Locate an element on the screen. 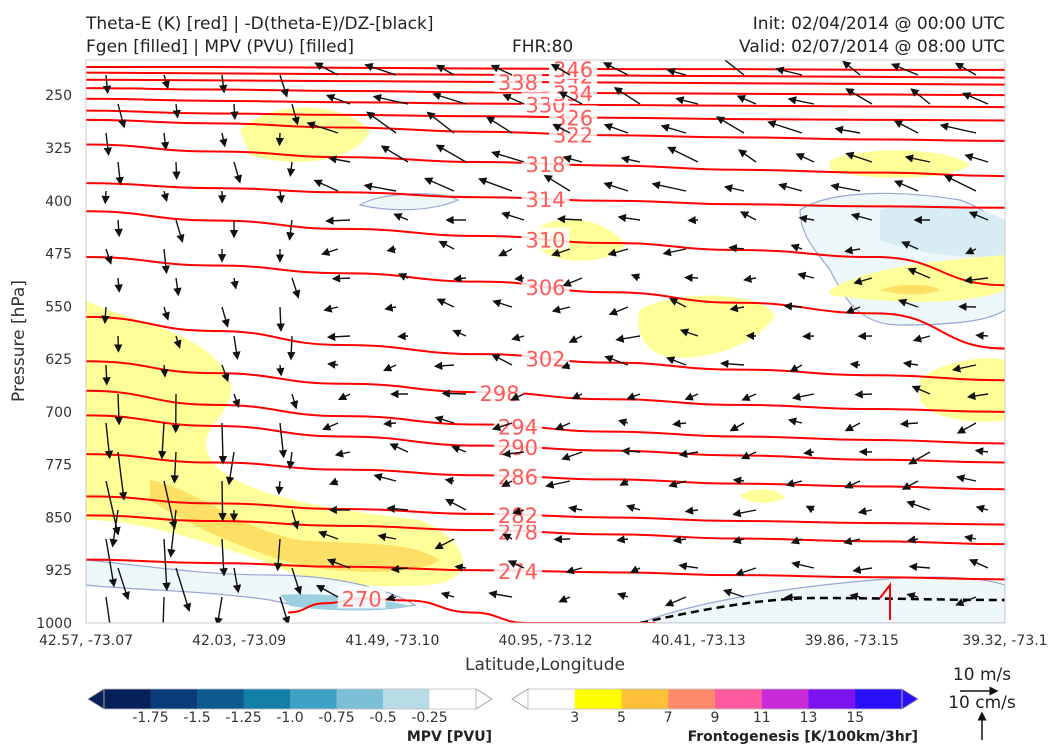 The image size is (1050, 750). colorbar-tick-label: 11 is located at coordinates (762, 718).